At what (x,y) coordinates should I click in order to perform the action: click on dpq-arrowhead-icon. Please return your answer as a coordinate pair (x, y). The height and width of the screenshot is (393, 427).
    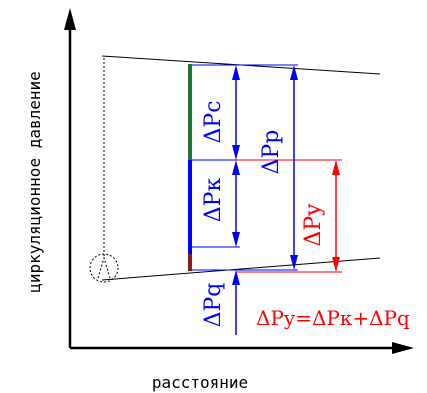
    Looking at the image, I should click on (236, 277).